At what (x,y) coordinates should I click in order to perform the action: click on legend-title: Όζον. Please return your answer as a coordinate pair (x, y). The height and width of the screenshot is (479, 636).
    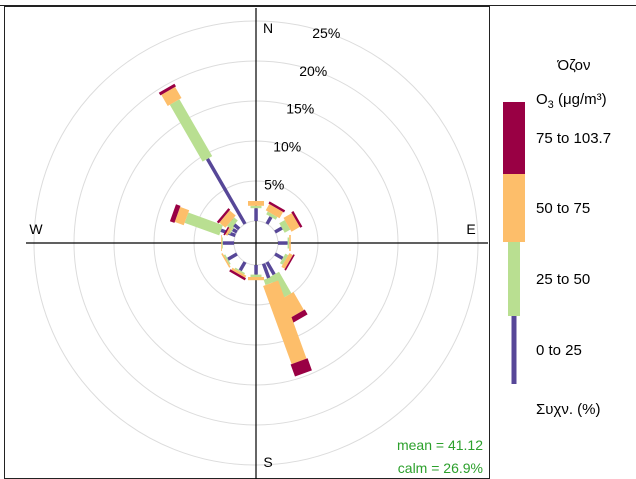
    Looking at the image, I should click on (573, 65).